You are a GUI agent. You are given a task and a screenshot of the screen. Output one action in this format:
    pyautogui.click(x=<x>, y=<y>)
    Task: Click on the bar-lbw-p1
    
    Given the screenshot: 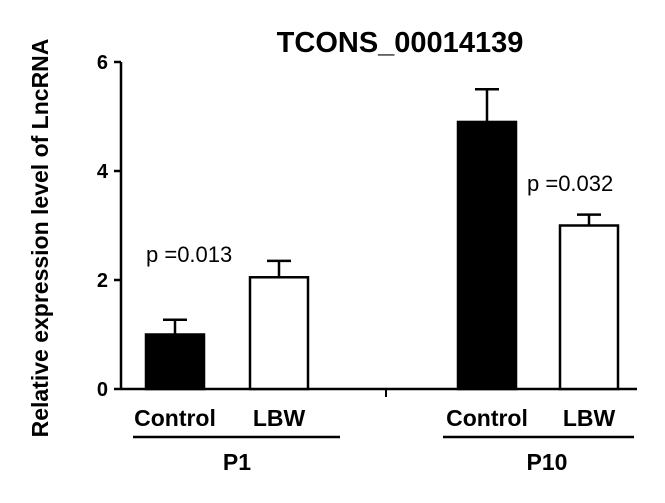 What is the action you would take?
    pyautogui.click(x=279, y=333)
    